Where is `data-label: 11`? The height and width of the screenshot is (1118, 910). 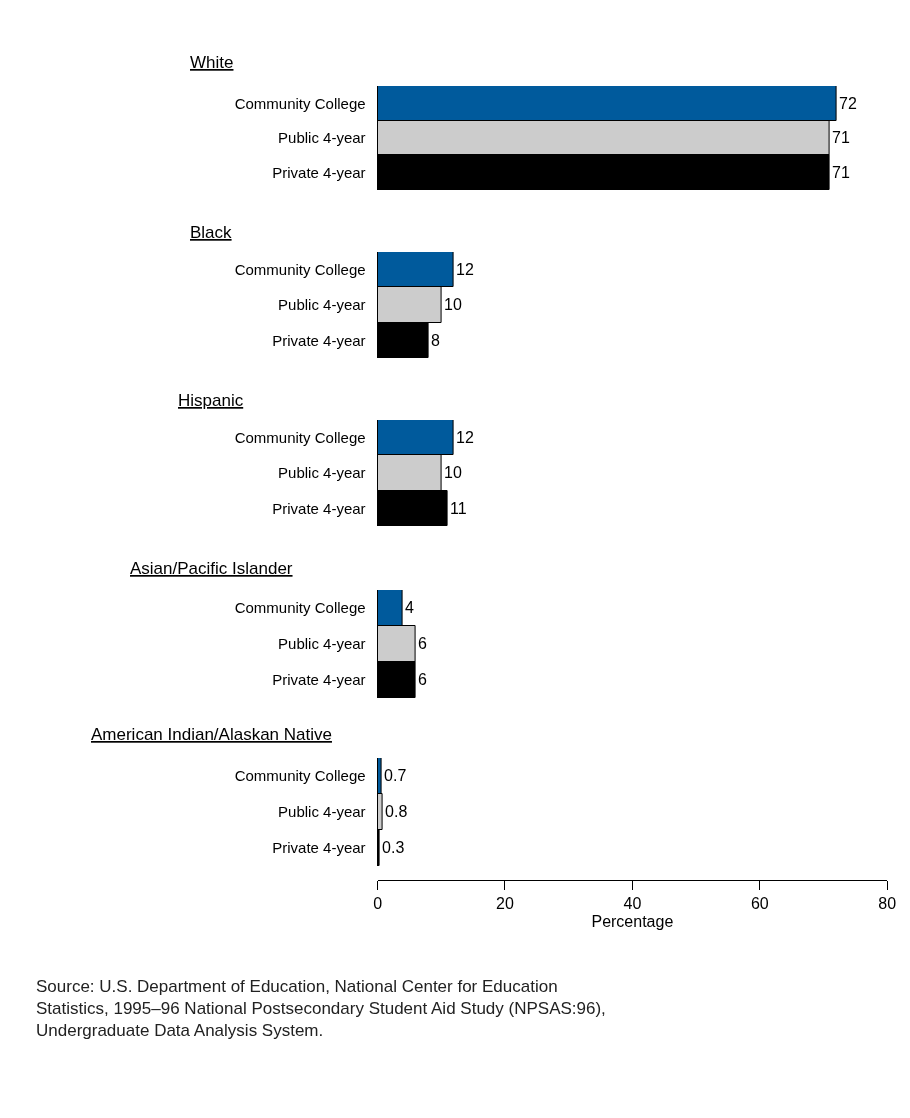
data-label: 11 is located at coordinates (458, 508).